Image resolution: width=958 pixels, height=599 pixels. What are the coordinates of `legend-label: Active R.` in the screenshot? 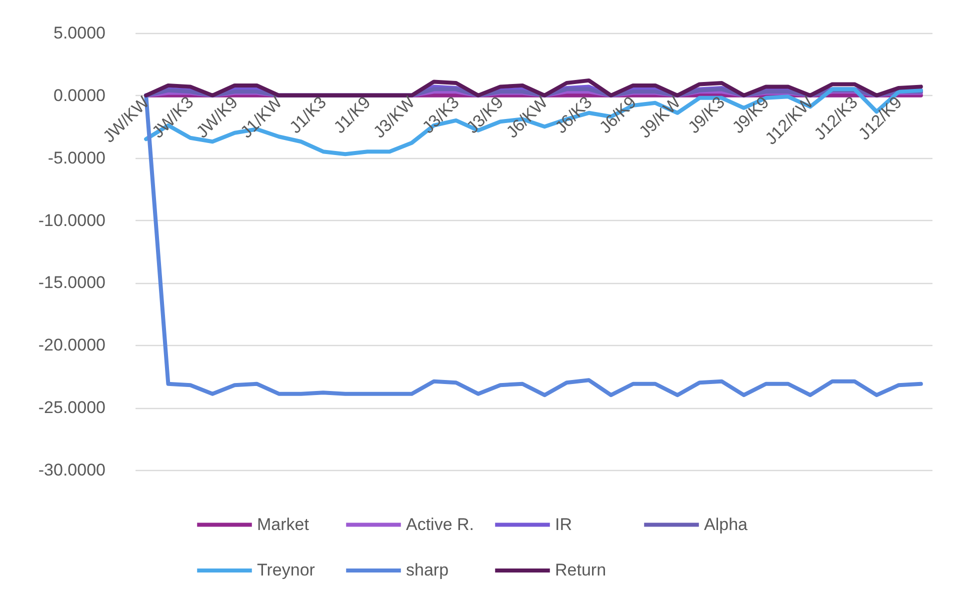 It's located at (440, 524).